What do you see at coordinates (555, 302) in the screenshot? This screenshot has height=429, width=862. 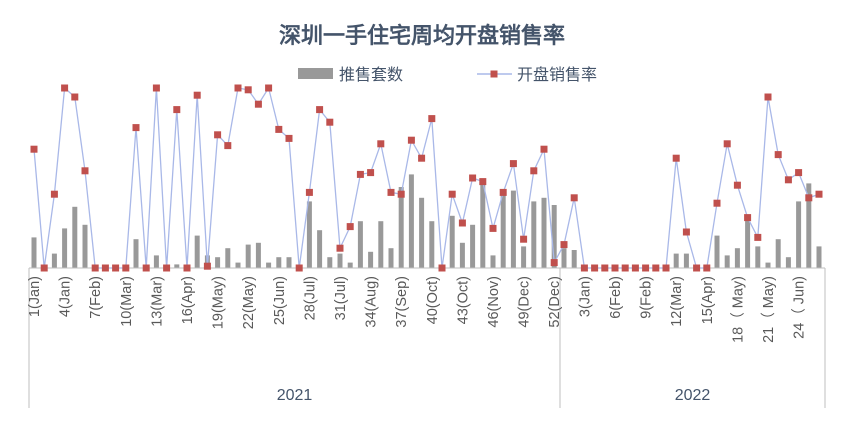 I see `x-tick-label: 52(Dec)` at bounding box center [555, 302].